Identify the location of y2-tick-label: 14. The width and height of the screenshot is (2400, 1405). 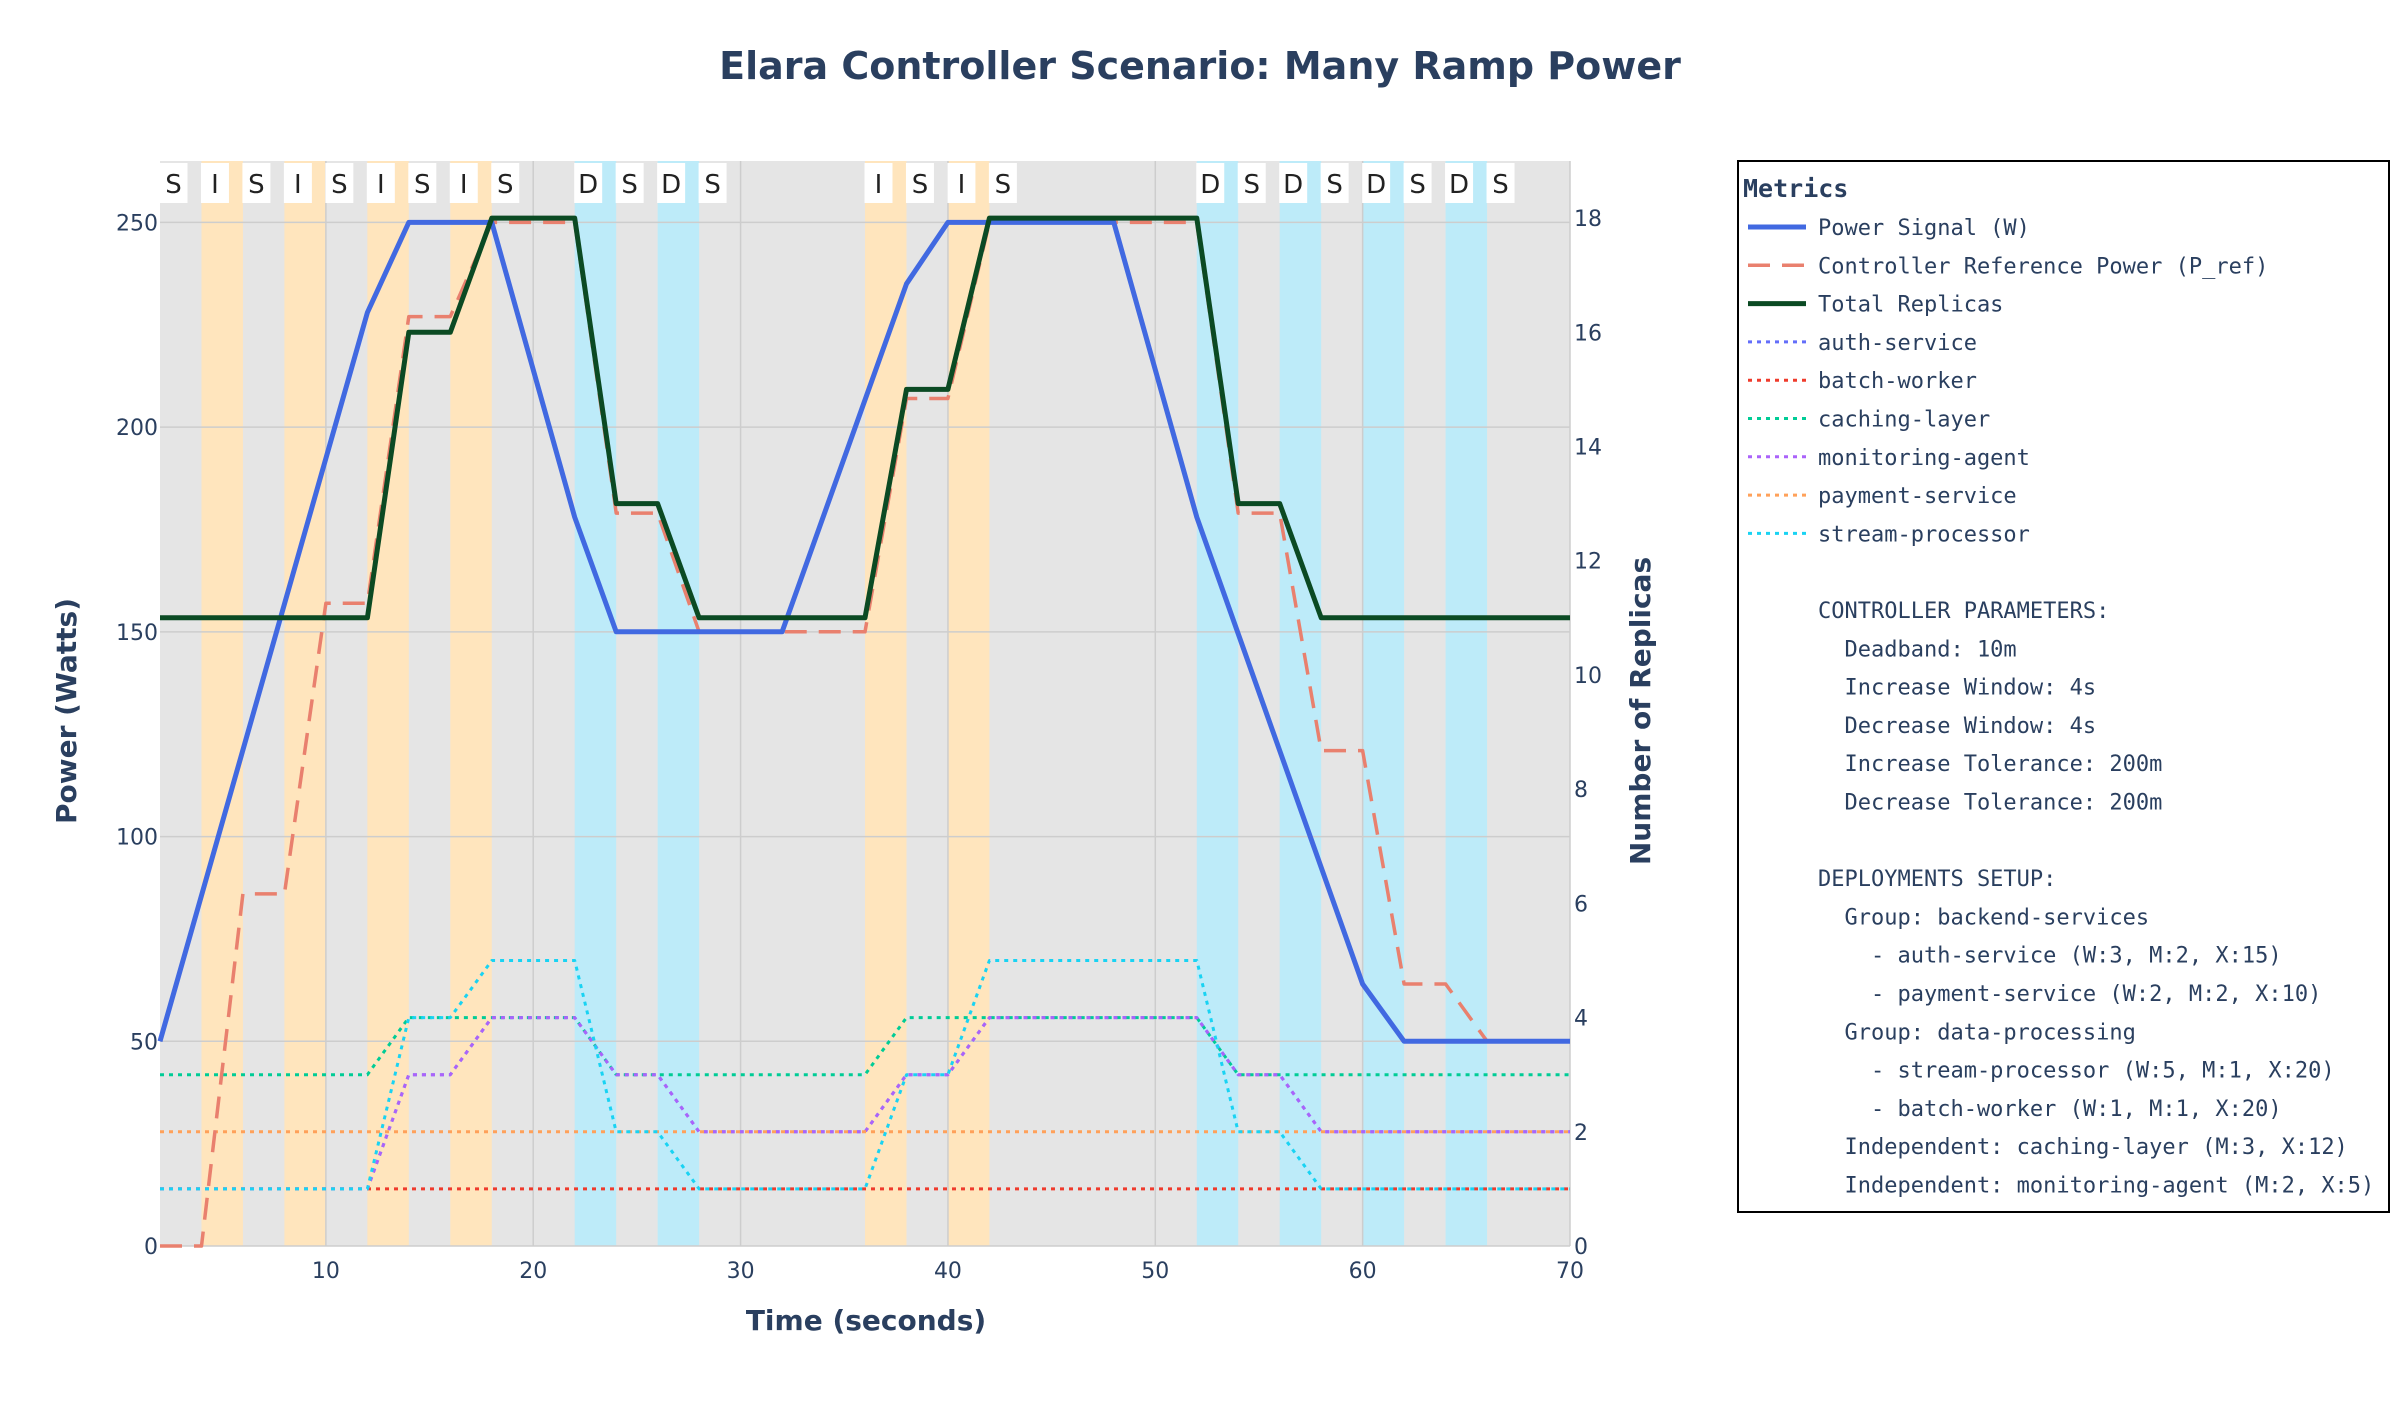
(1588, 448).